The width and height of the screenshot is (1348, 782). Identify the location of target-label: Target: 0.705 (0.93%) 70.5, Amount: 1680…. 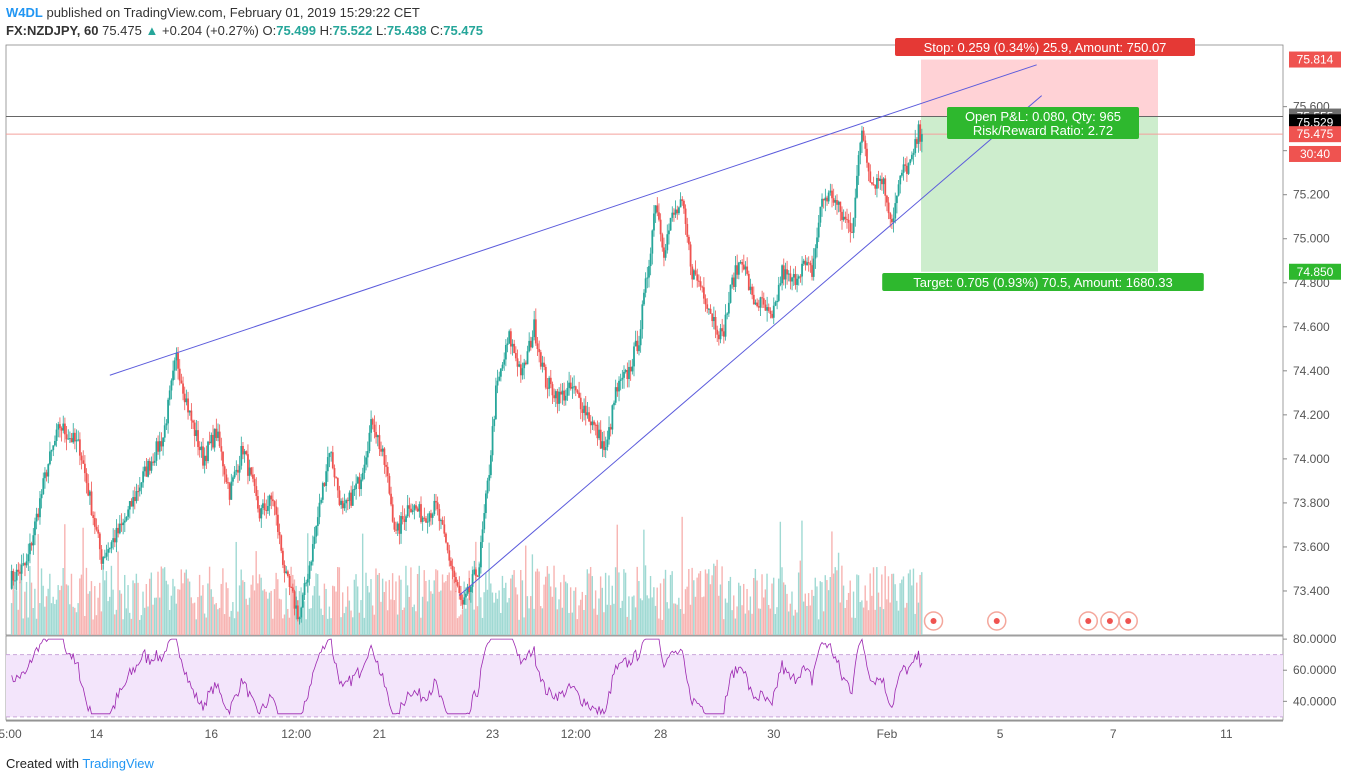
(1043, 282).